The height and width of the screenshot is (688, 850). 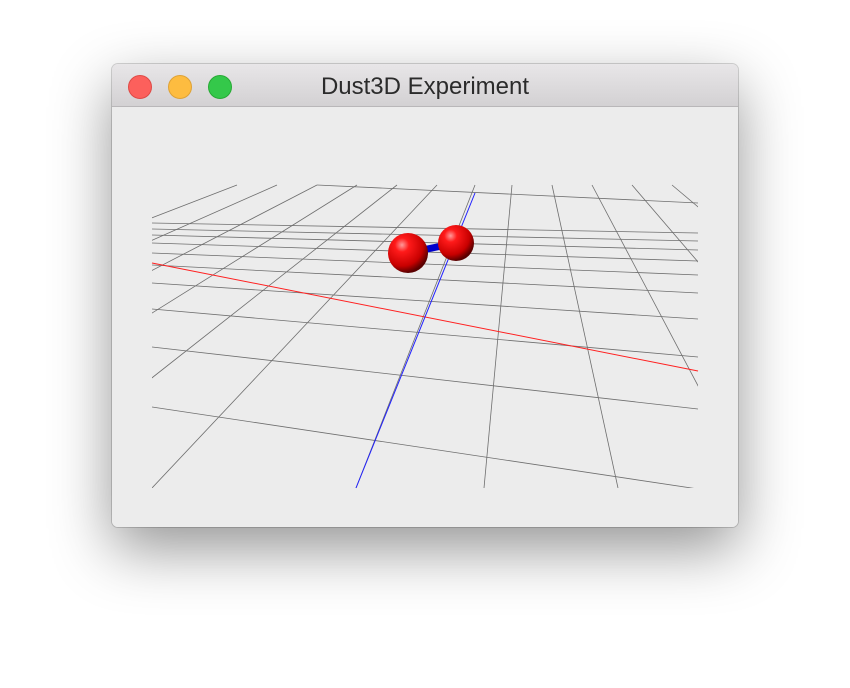 I want to click on title-bar: Dust3D Experiment, so click(x=425, y=85).